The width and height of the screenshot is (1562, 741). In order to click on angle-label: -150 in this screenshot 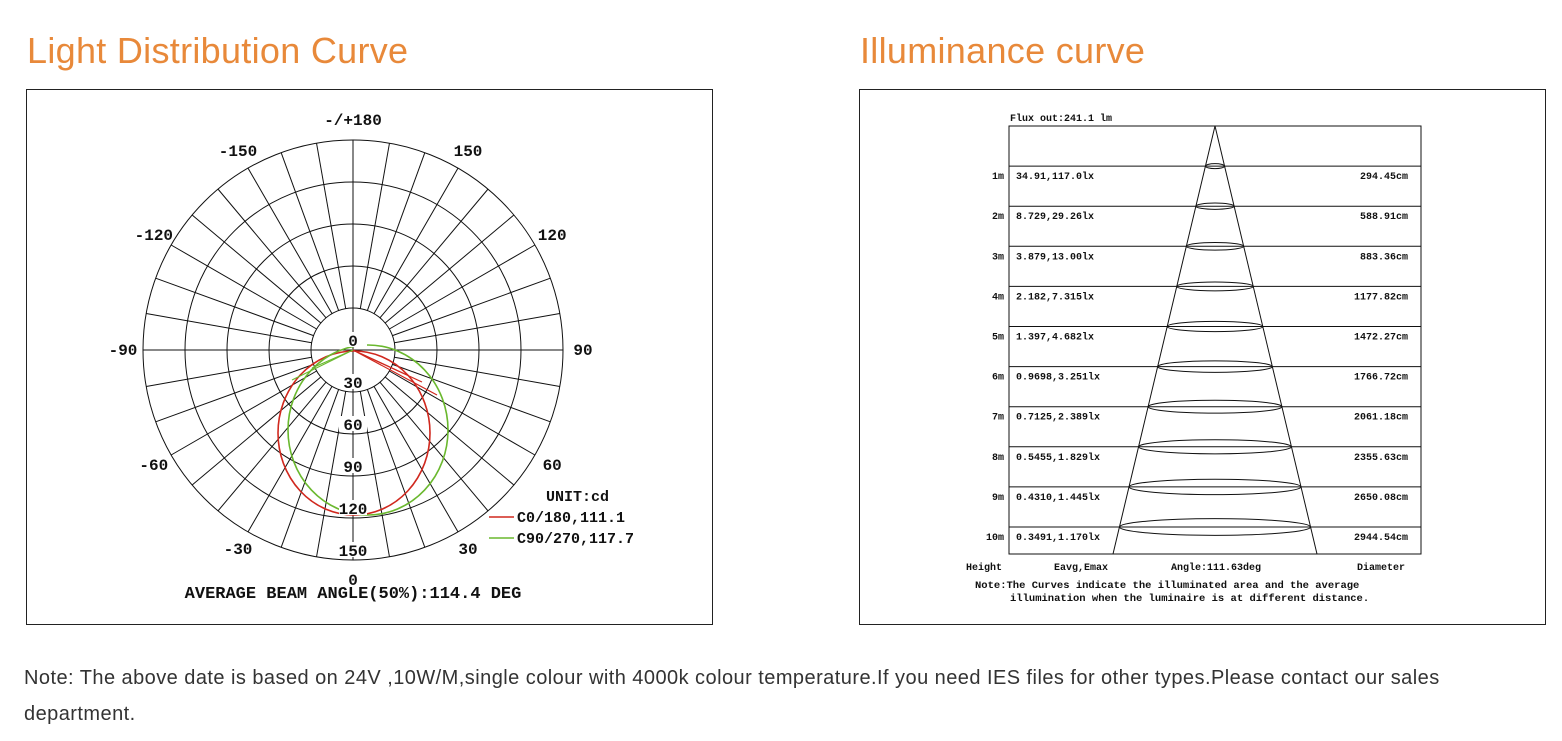, I will do `click(238, 152)`.